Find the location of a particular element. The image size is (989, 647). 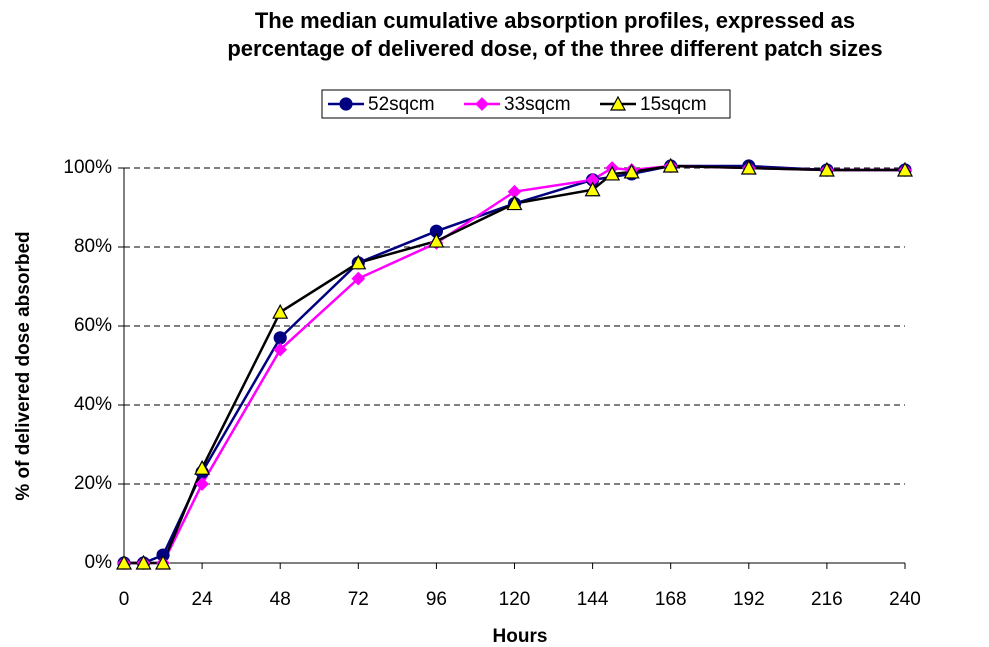

y-tick-label: 20% is located at coordinates (93, 483).